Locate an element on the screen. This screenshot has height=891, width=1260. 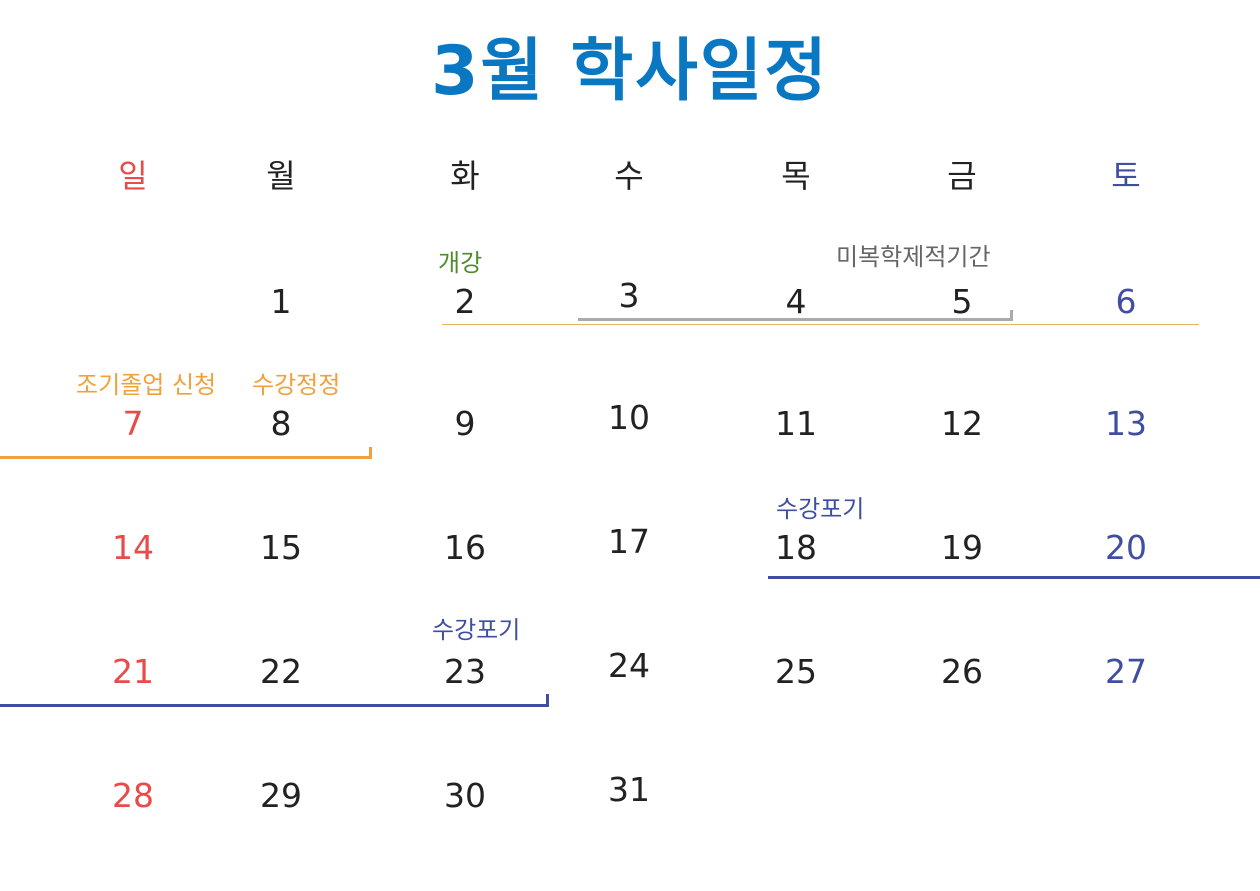
calendar-day: 31 is located at coordinates (629, 789).